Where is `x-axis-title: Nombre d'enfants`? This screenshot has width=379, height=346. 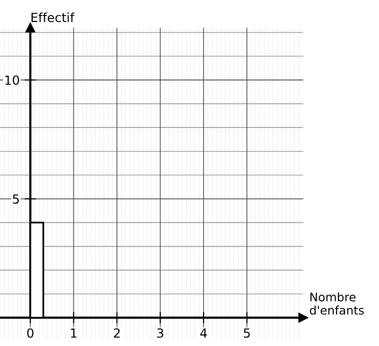 x-axis-title: Nombre d'enfants is located at coordinates (337, 303).